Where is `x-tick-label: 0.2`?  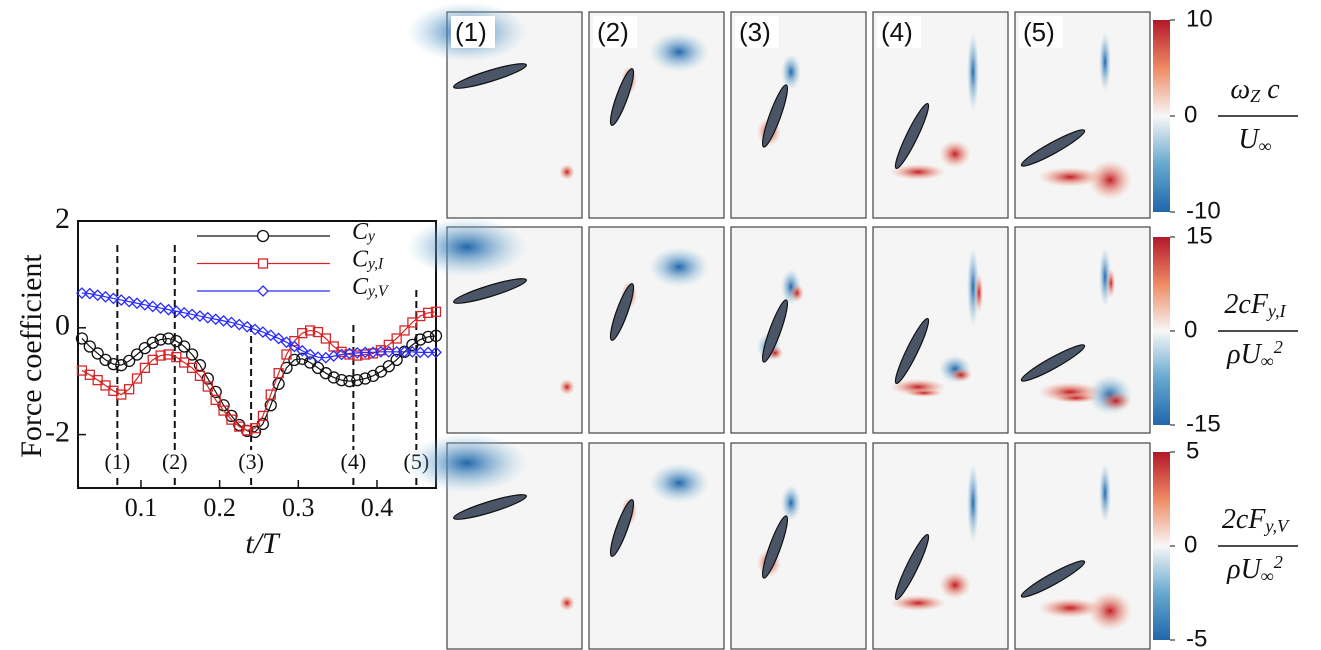 x-tick-label: 0.2 is located at coordinates (219, 507).